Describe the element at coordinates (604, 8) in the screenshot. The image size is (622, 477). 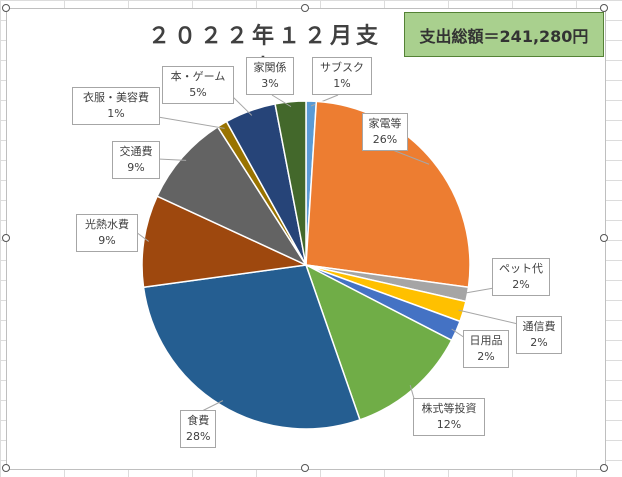
I see `resize-handle-top-right` at that location.